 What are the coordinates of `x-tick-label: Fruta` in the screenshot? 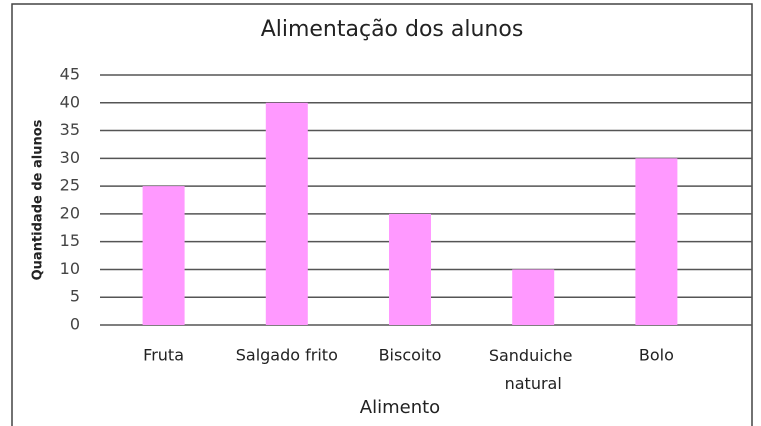 It's located at (163, 355).